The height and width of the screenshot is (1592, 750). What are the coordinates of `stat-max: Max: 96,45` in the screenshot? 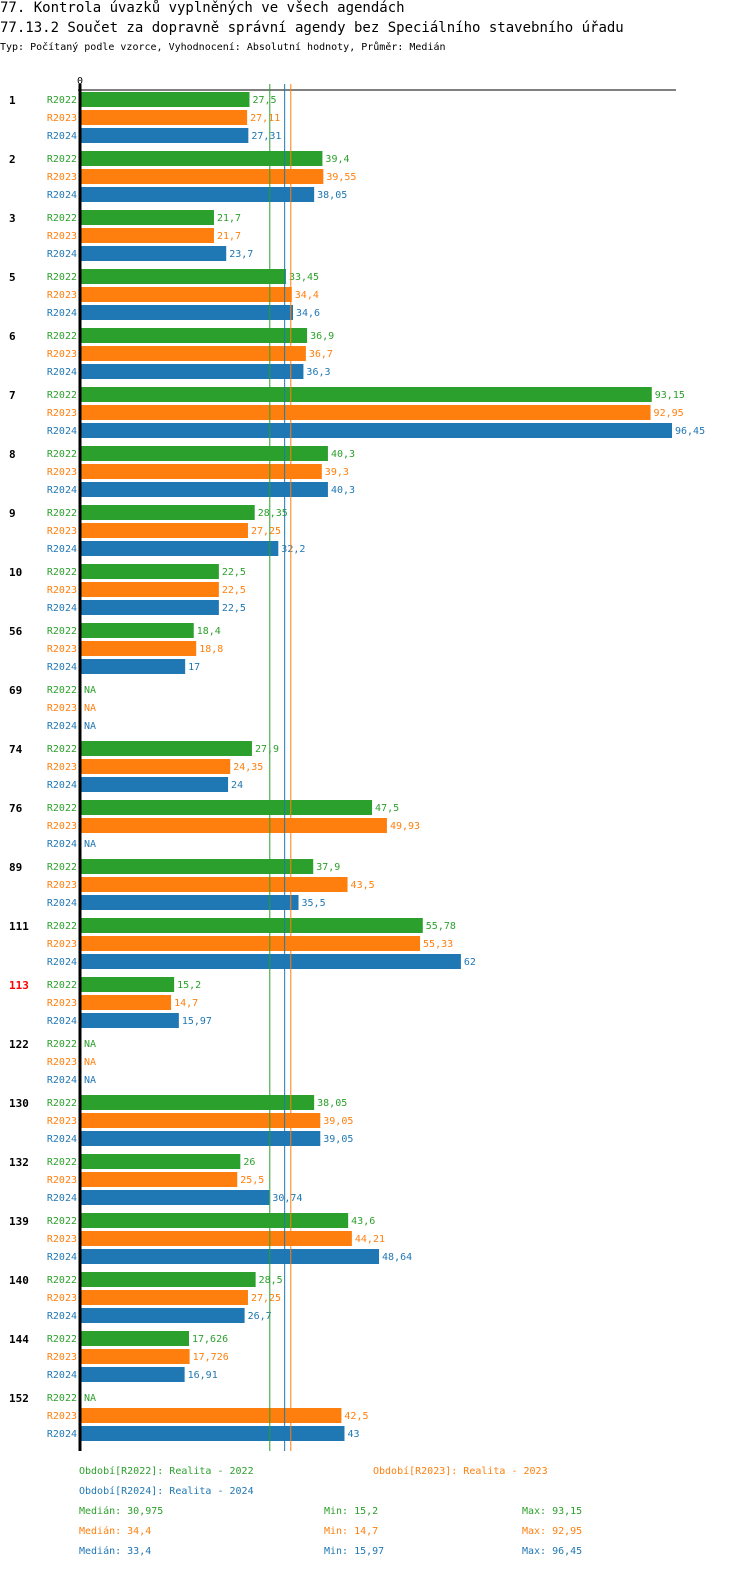 It's located at (552, 1551).